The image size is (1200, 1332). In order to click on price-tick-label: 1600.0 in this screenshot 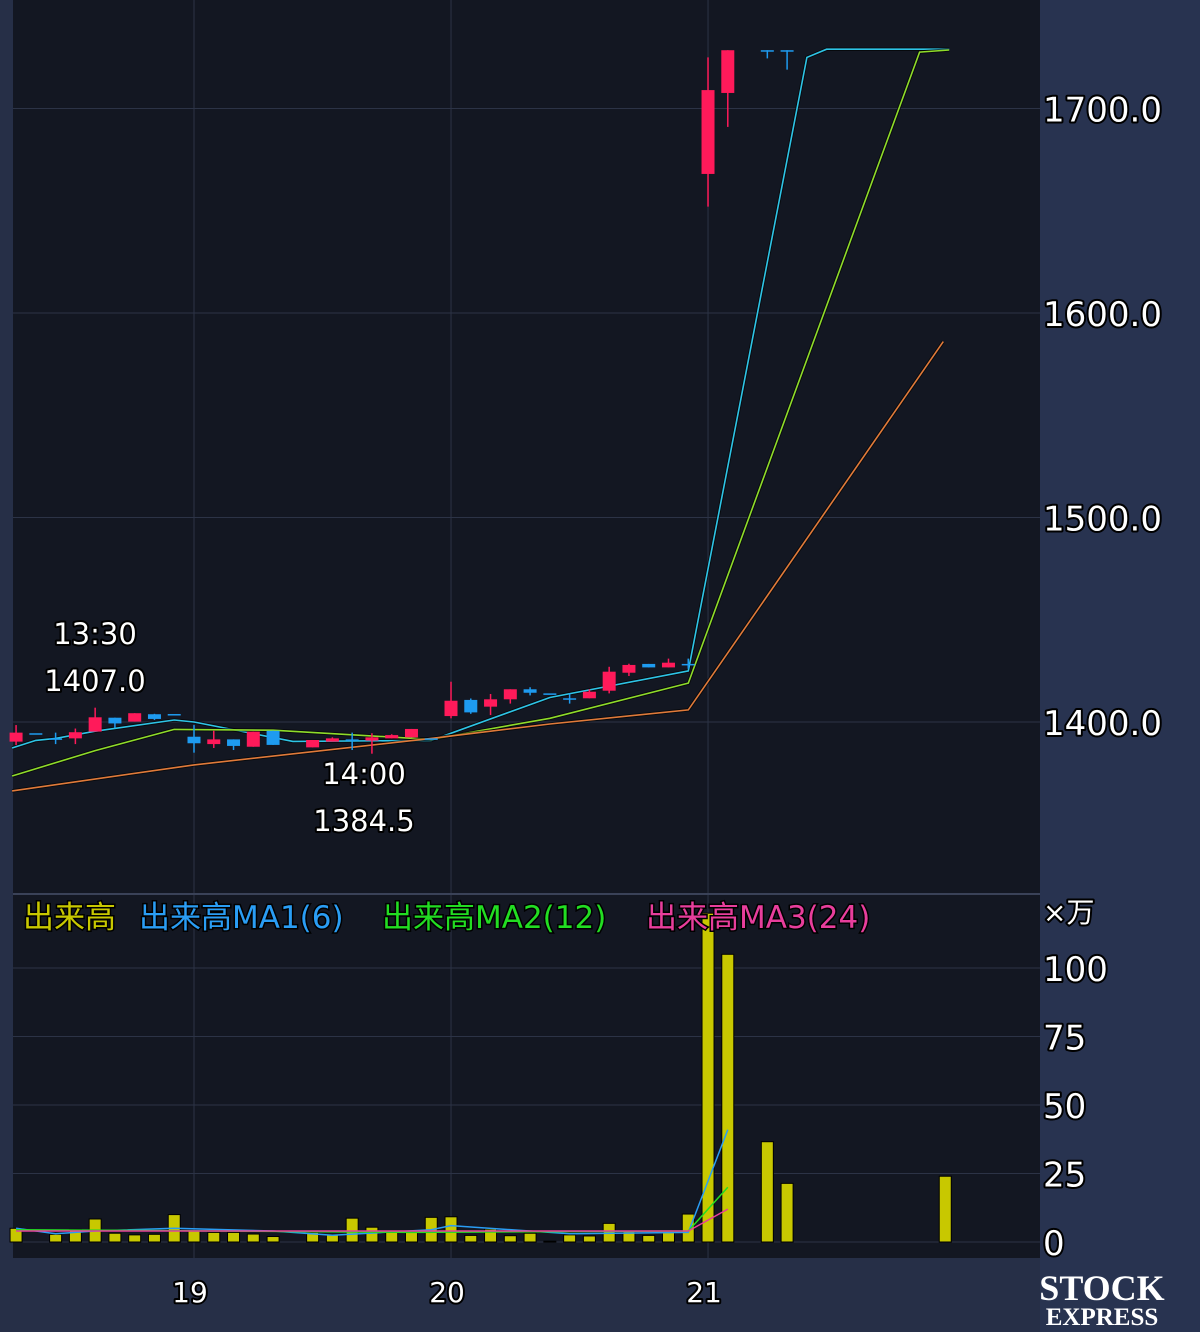, I will do `click(1102, 315)`.